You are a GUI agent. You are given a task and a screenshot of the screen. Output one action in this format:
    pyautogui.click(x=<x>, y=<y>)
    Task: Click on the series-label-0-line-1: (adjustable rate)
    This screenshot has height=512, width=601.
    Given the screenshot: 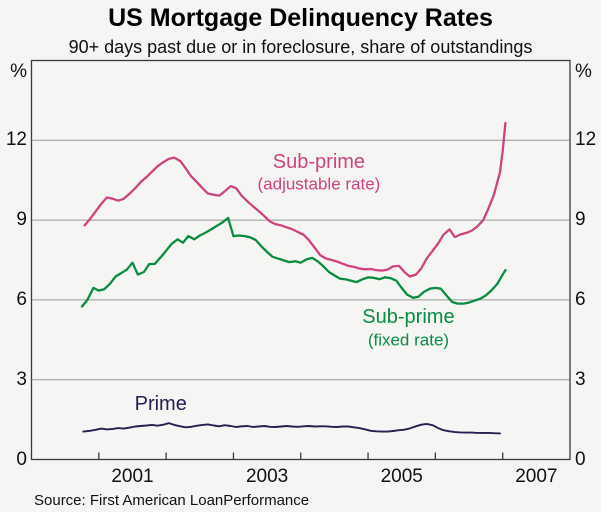 What is the action you would take?
    pyautogui.click(x=319, y=184)
    